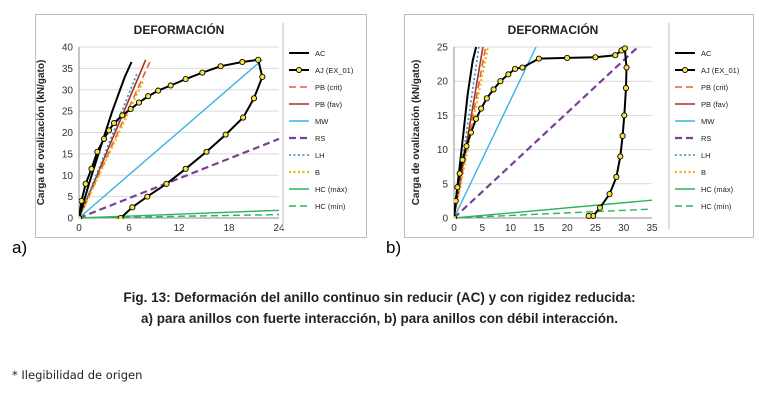 Image resolution: width=759 pixels, height=401 pixels. What do you see at coordinates (454, 228) in the screenshot?
I see `x-tick-label: 0` at bounding box center [454, 228].